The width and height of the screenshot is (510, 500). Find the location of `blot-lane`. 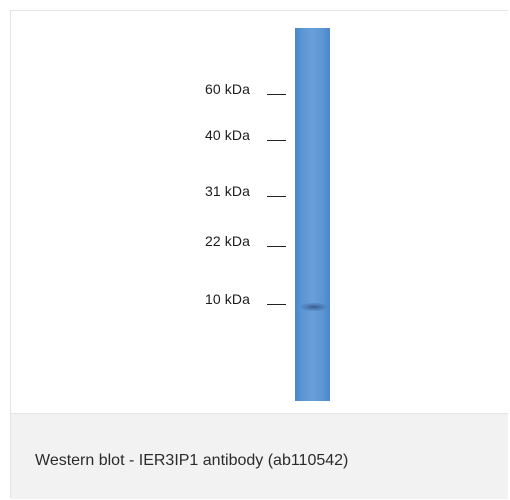

blot-lane is located at coordinates (312, 214).